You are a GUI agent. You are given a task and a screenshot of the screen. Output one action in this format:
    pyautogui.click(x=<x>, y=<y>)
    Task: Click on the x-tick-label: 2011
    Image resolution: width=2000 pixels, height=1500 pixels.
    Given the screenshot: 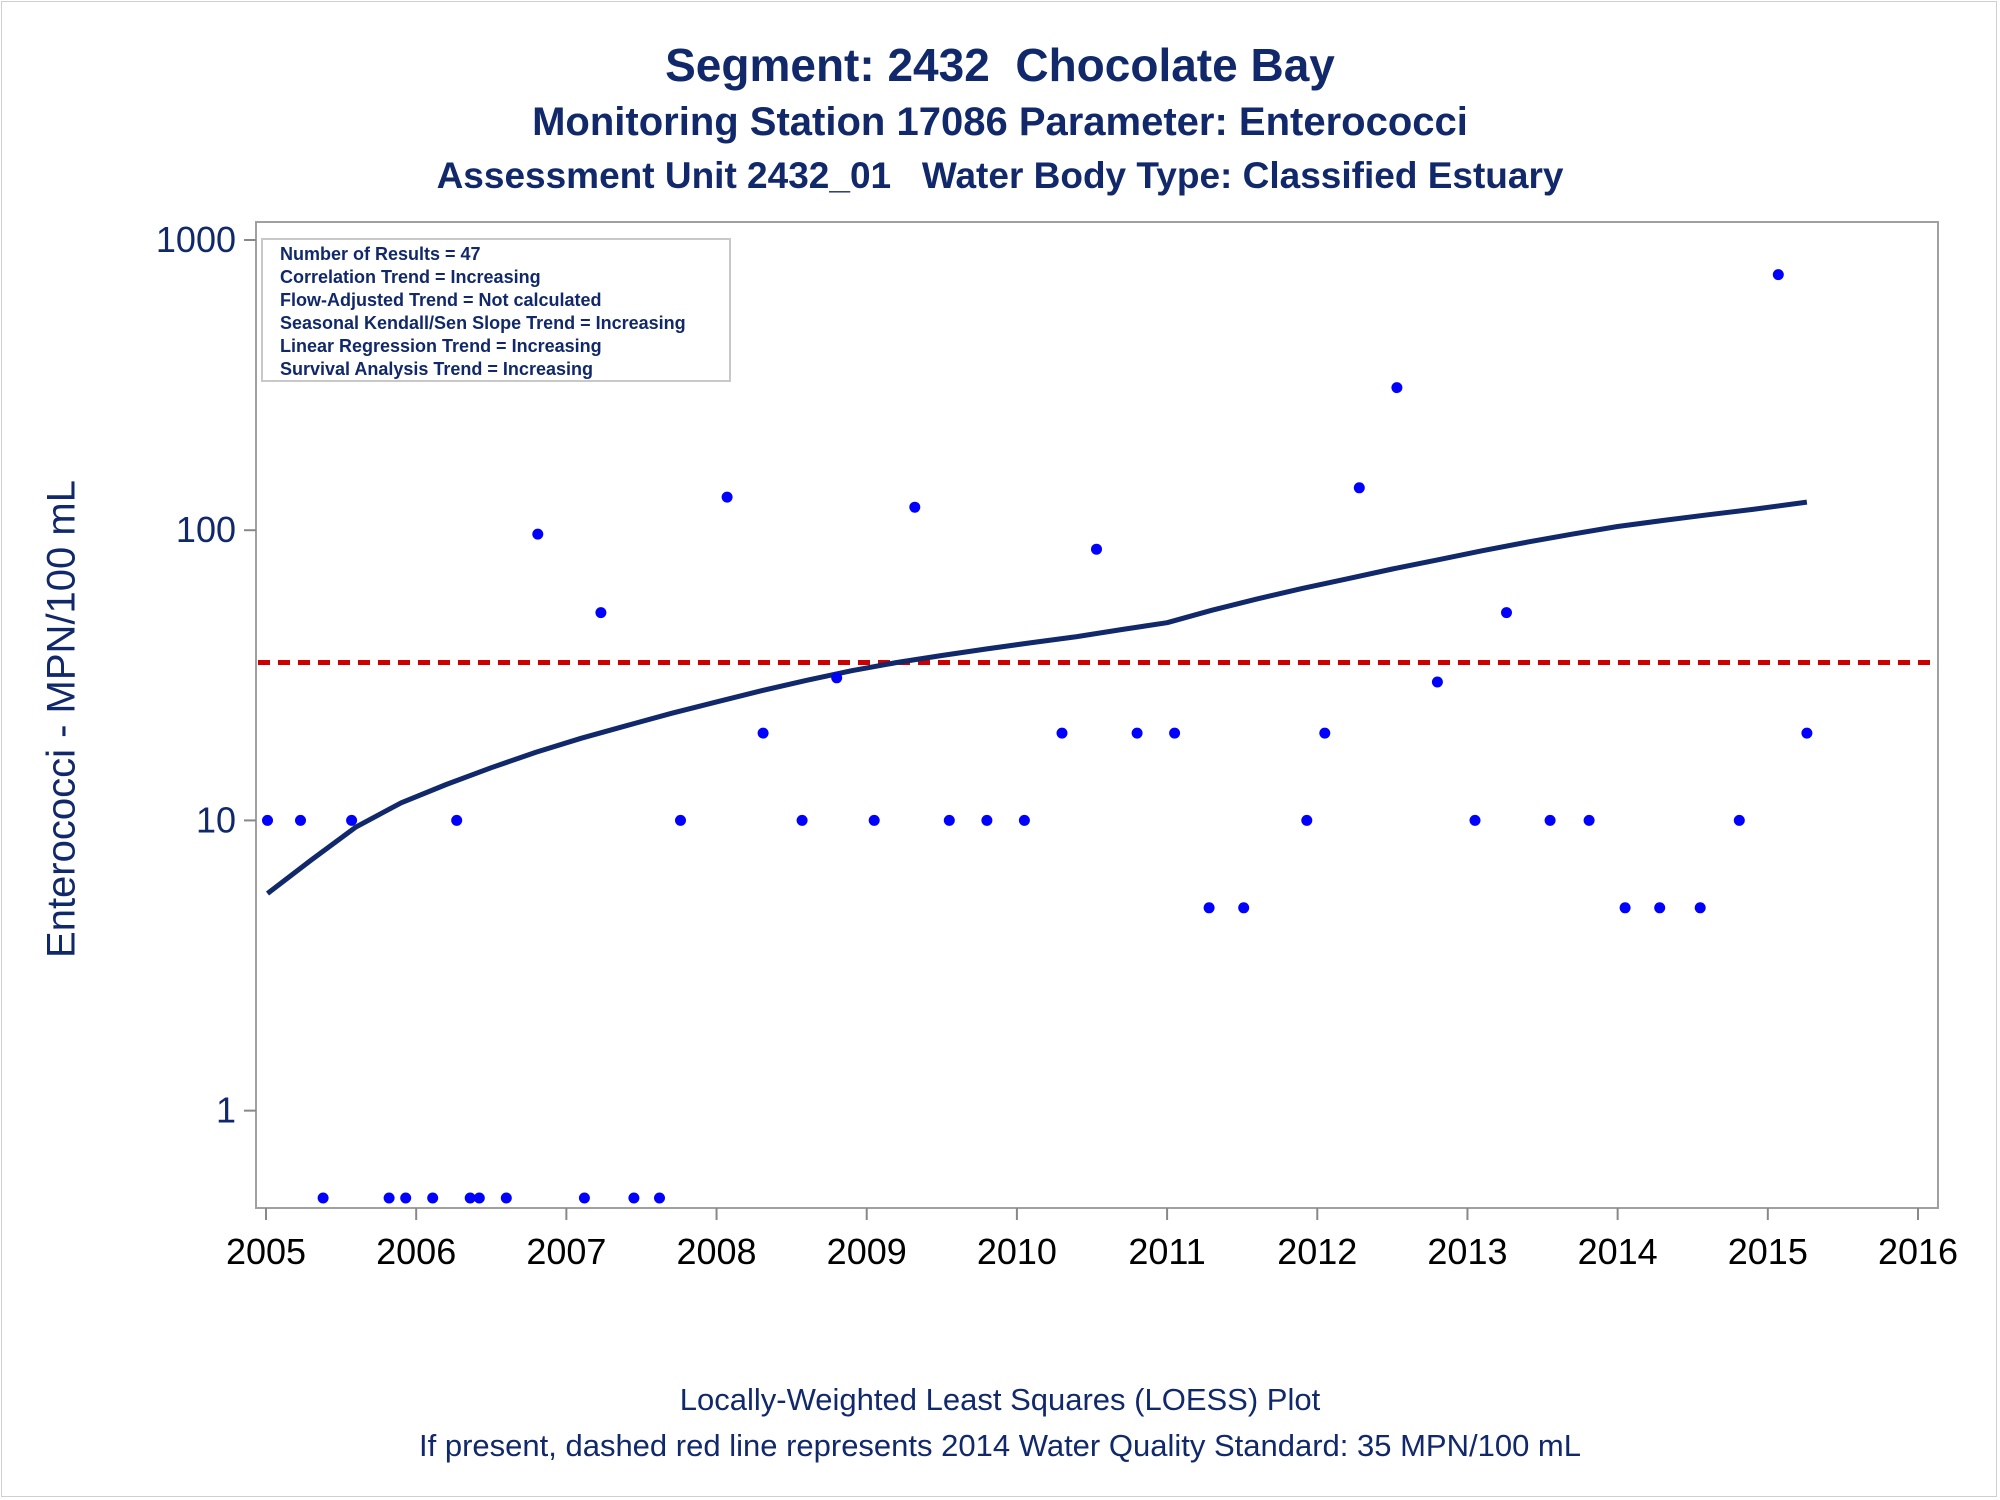 What is the action you would take?
    pyautogui.click(x=1166, y=1251)
    